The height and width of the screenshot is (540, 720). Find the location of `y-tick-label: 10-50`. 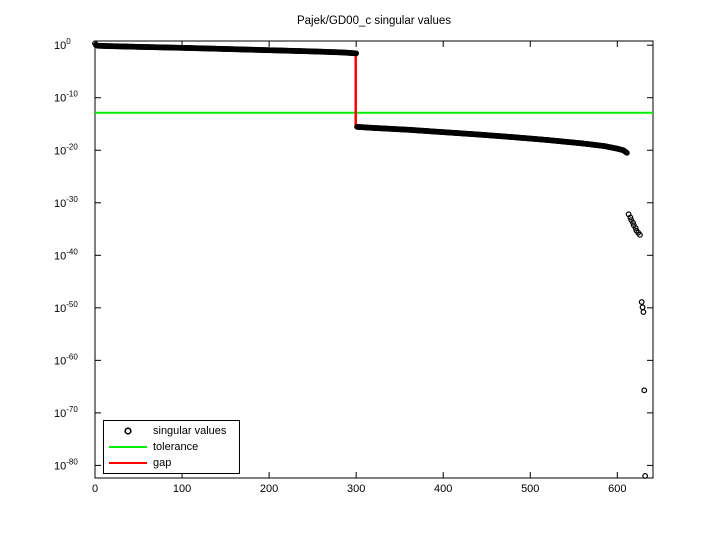

y-tick-label: 10-50 is located at coordinates (66, 307).